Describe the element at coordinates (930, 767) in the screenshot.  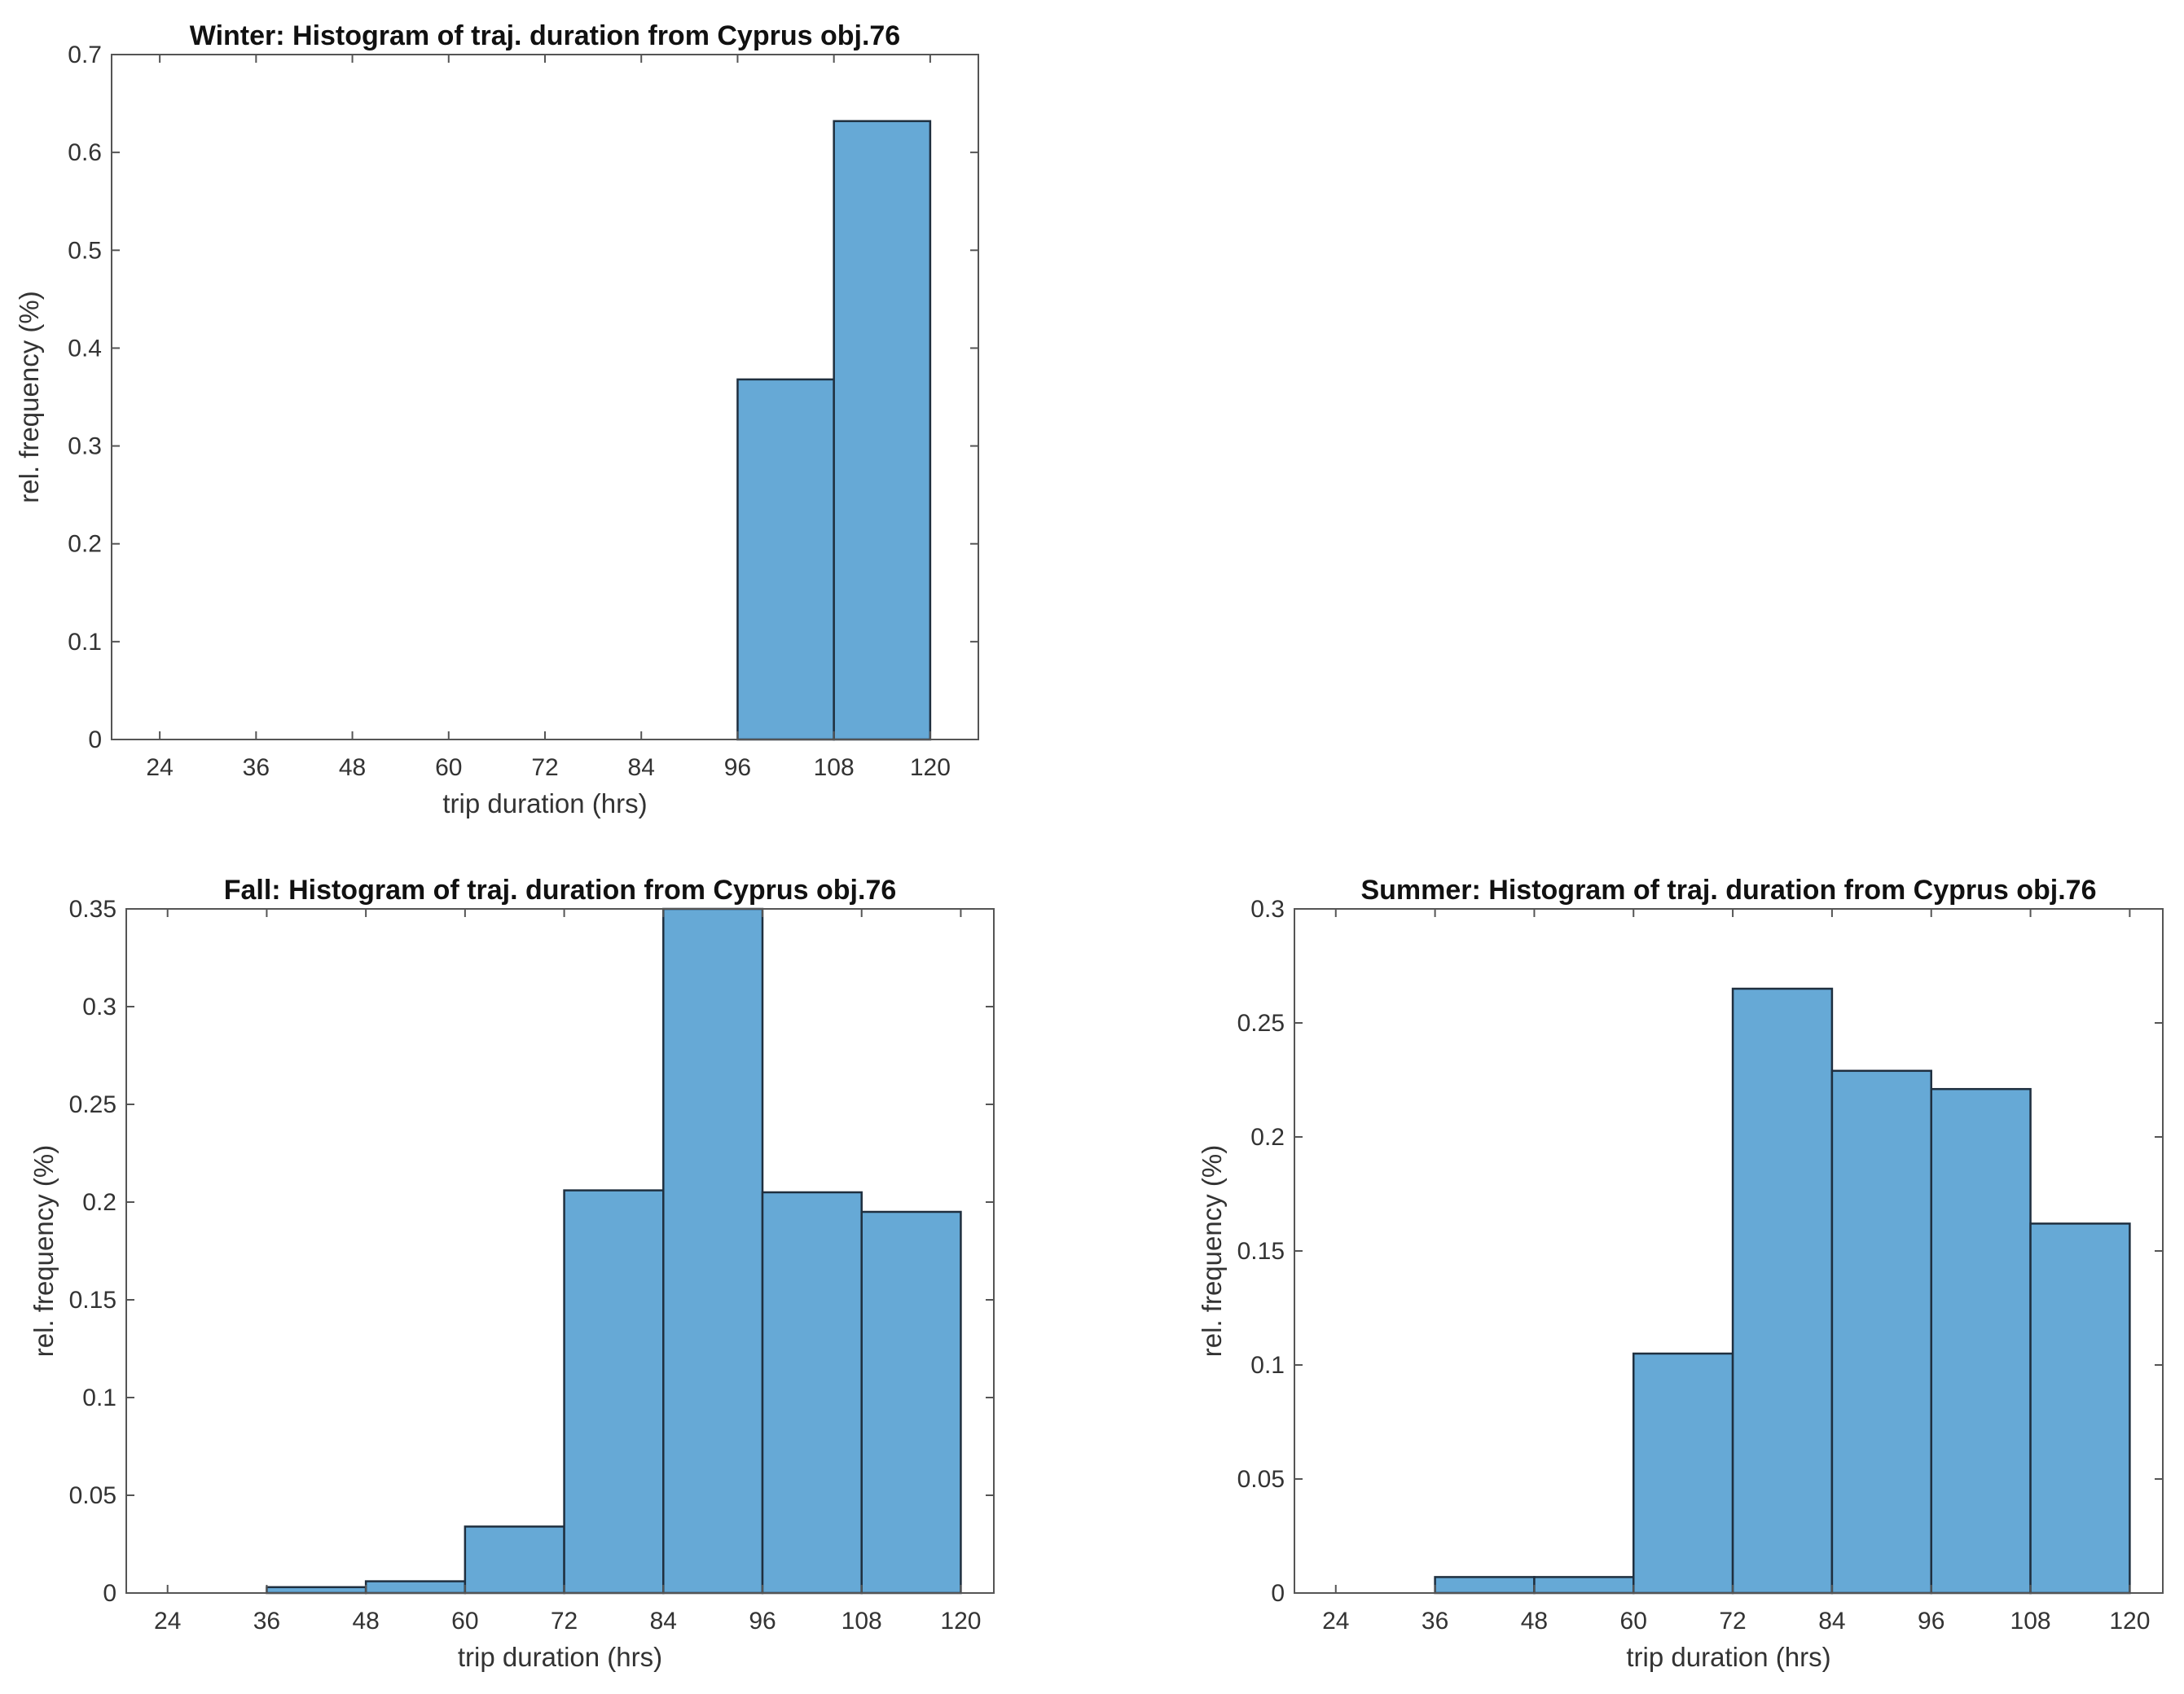
I see `winter-x-tick-label: 120` at that location.